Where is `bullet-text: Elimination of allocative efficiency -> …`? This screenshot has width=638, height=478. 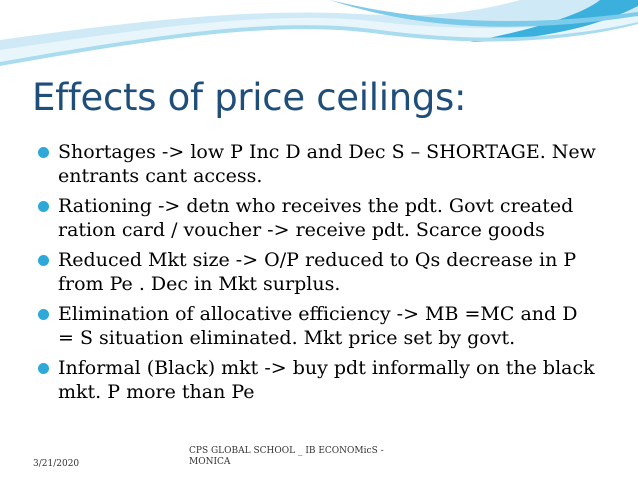 bullet-text: Elimination of allocative efficiency -> … is located at coordinates (318, 326).